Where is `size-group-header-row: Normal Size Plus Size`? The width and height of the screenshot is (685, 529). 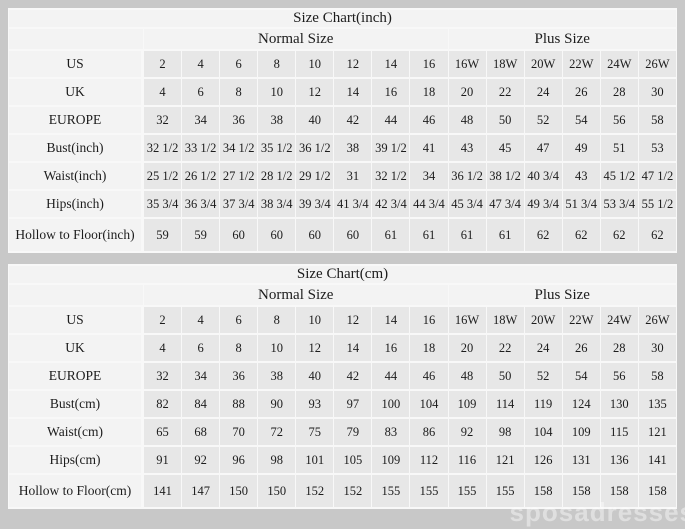 size-group-header-row: Normal Size Plus Size is located at coordinates (342, 39).